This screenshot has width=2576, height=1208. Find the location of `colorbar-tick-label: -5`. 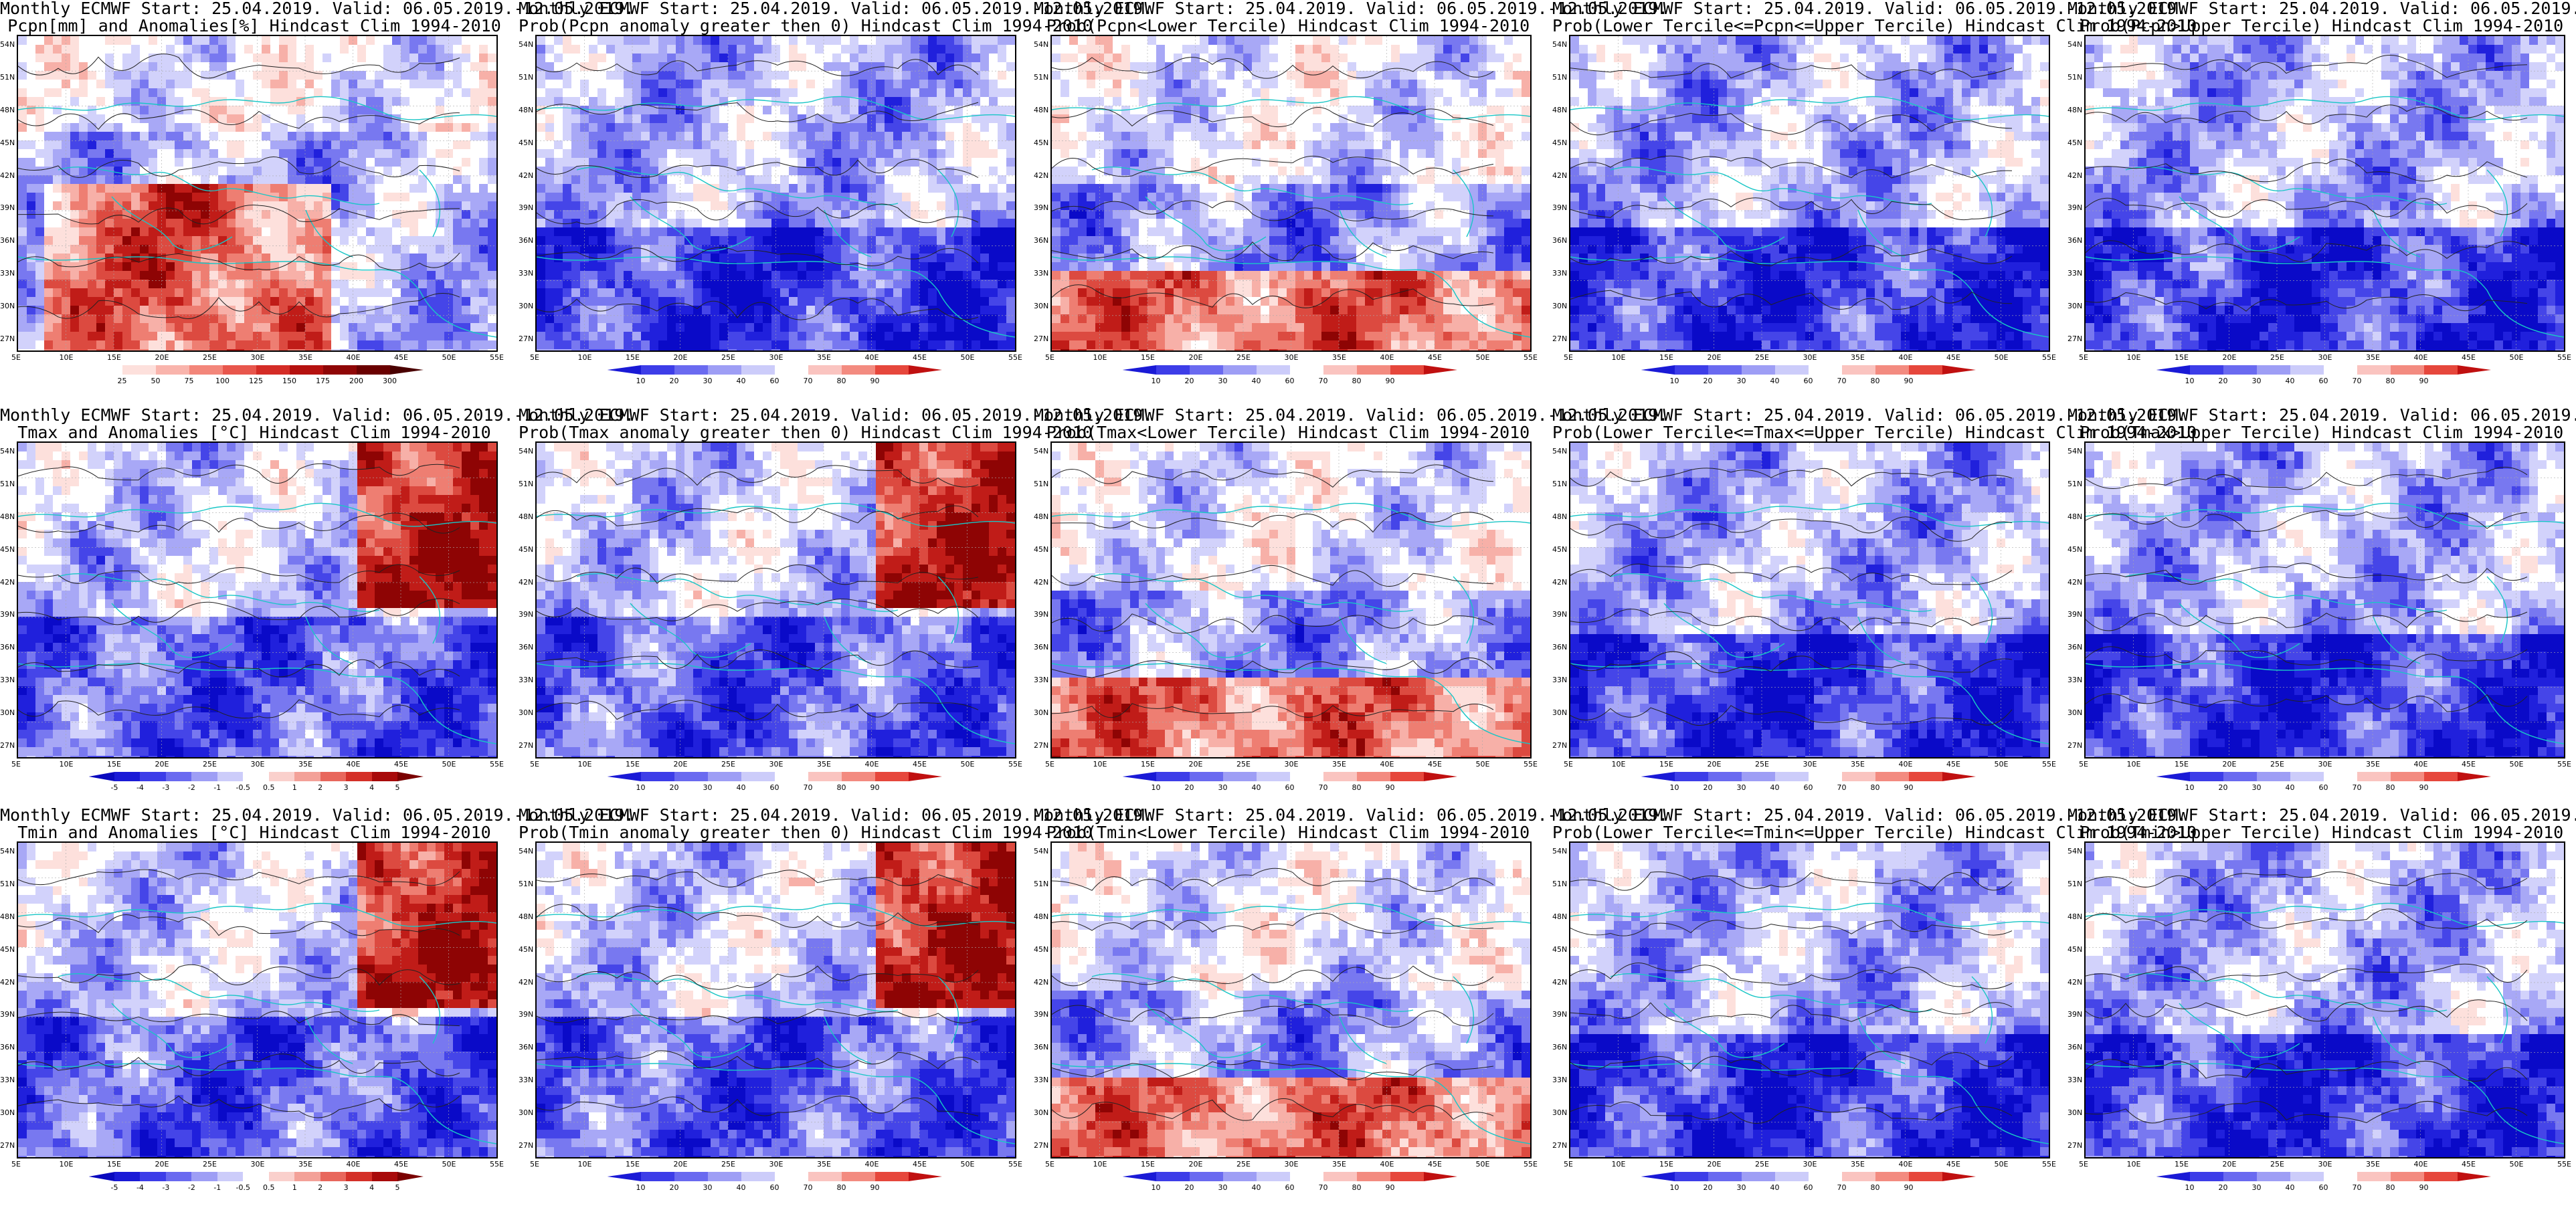

colorbar-tick-label: -5 is located at coordinates (114, 787).